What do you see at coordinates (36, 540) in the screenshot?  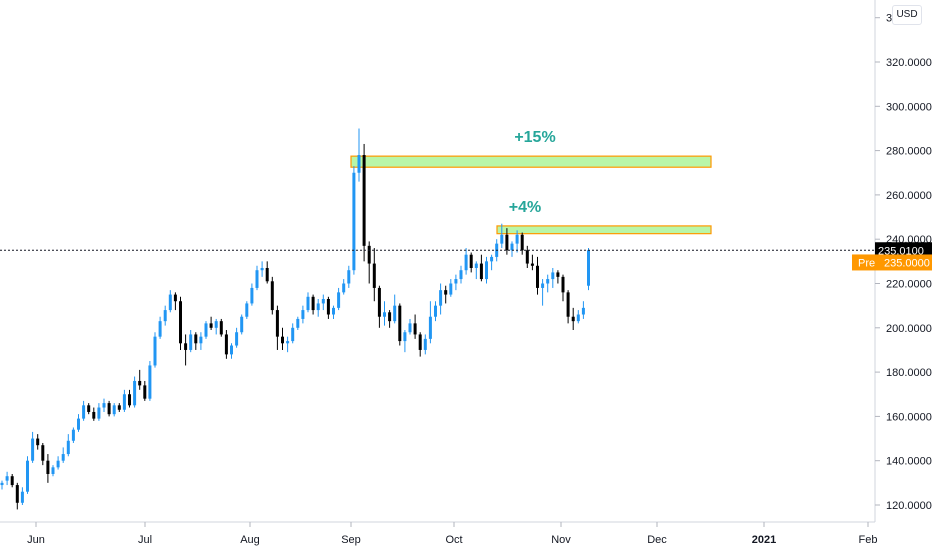 I see `time-tick-label: Jun` at bounding box center [36, 540].